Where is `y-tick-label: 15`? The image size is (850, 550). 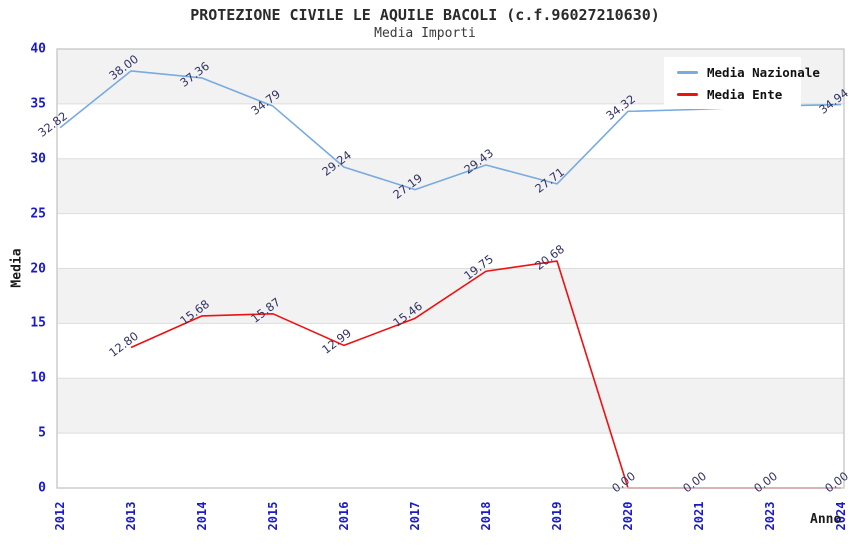 y-tick-label: 15 is located at coordinates (38, 323).